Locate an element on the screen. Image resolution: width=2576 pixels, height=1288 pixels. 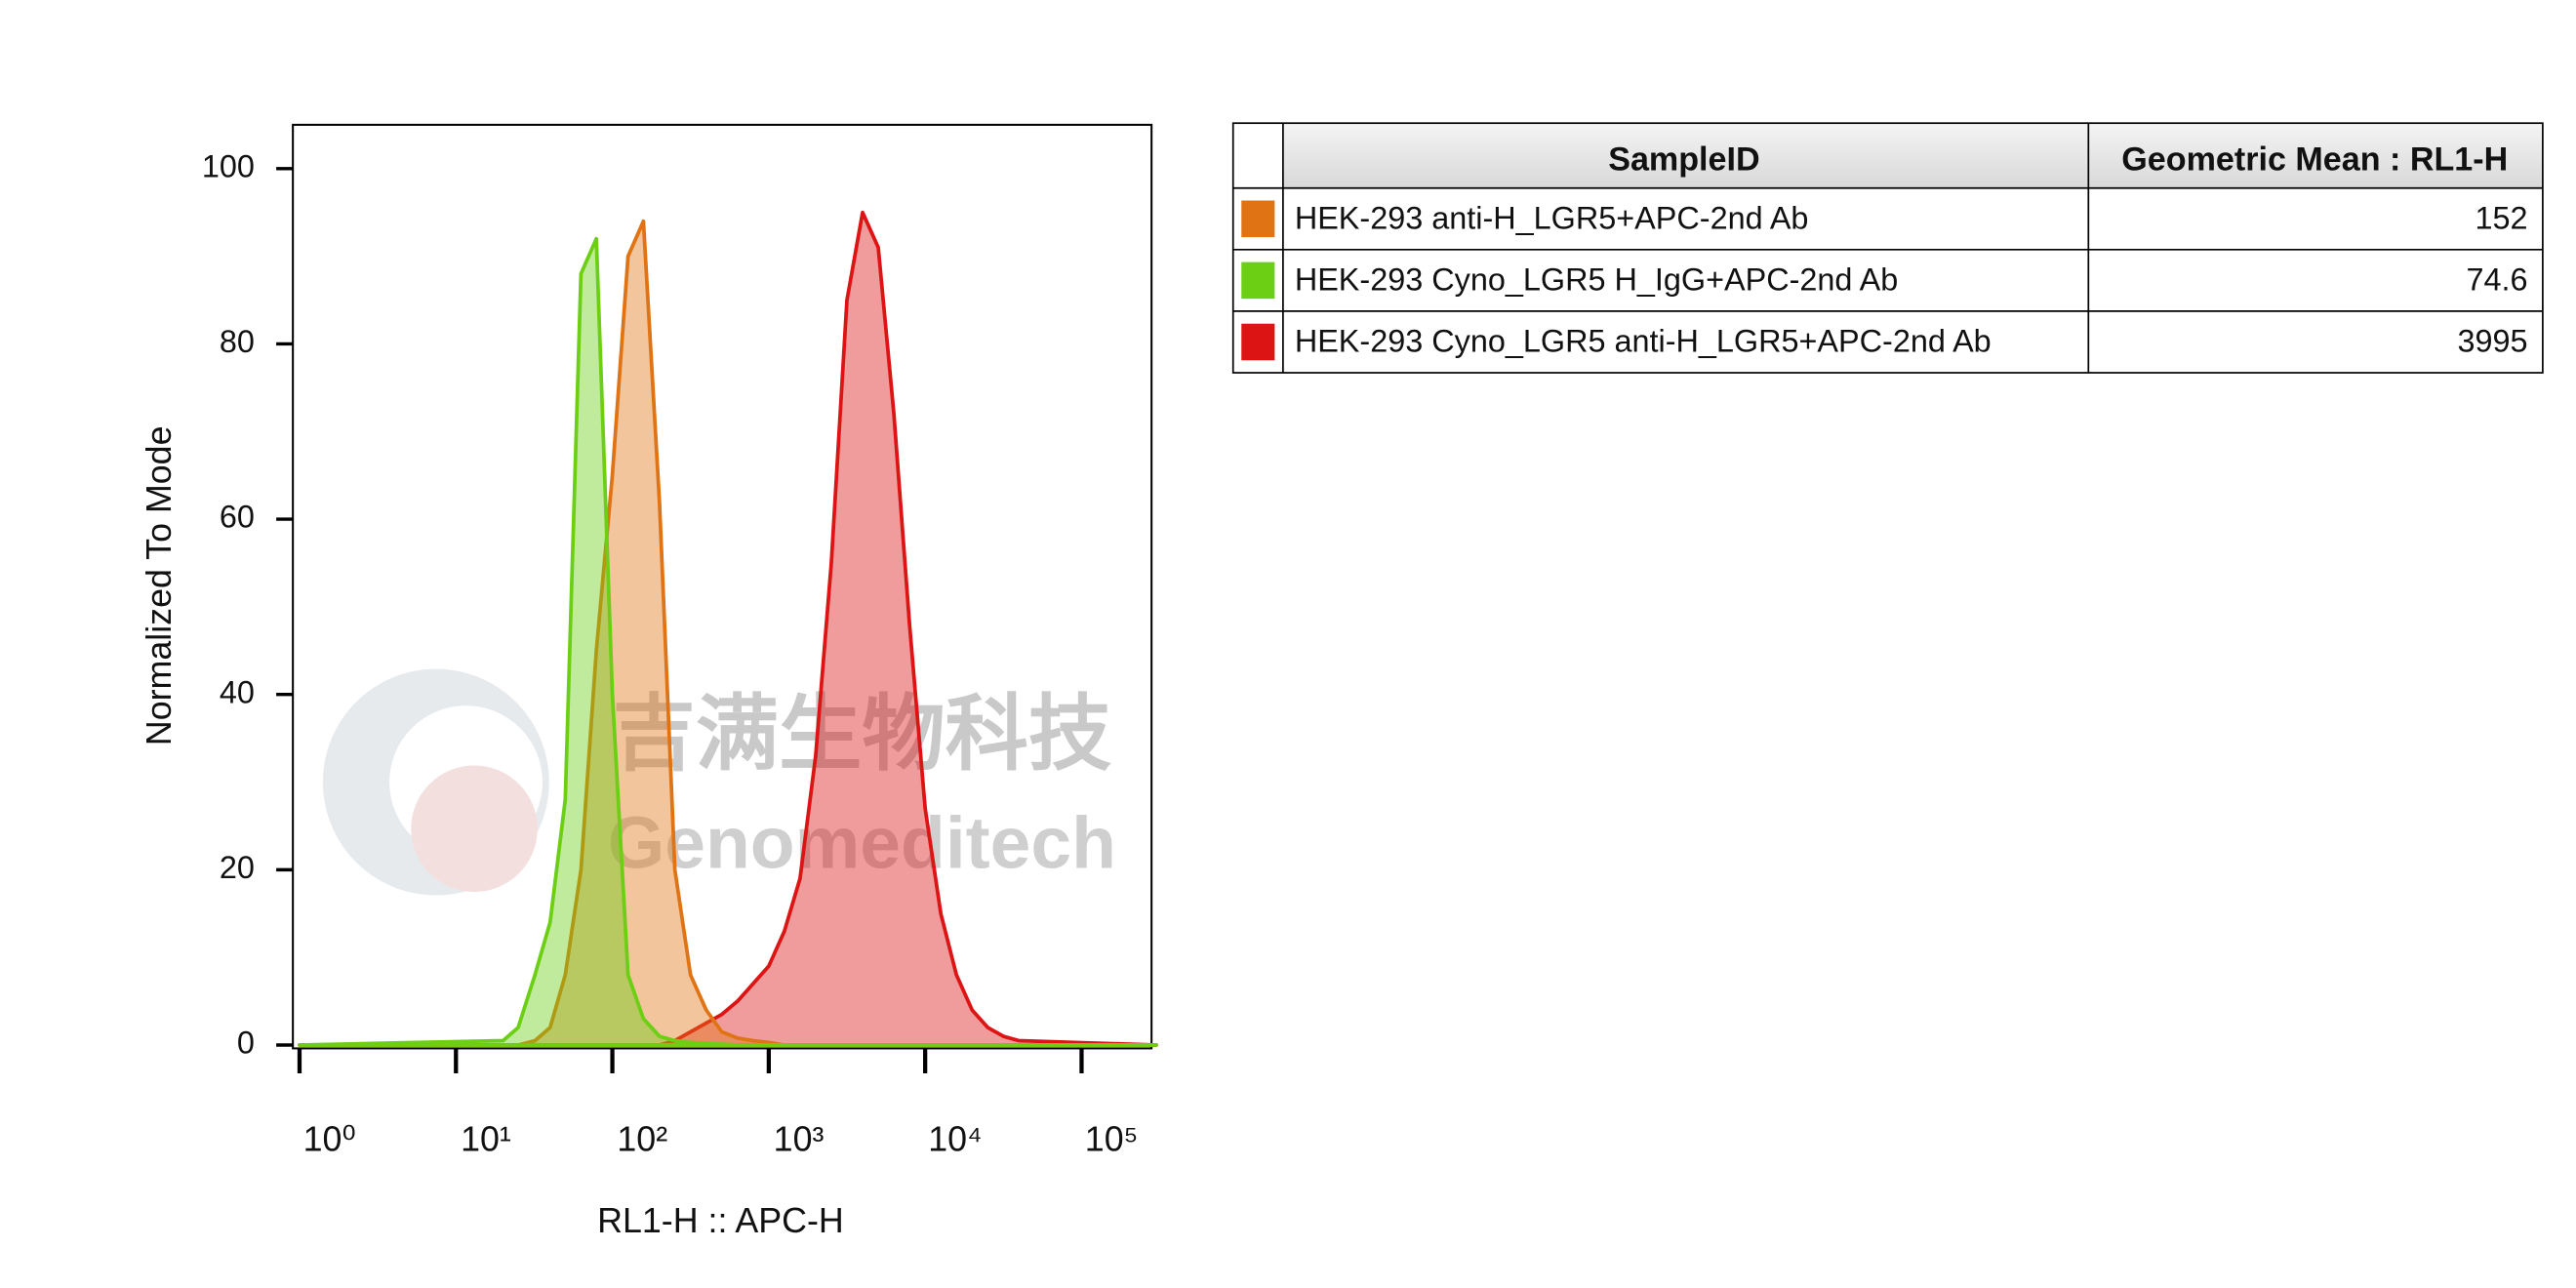
y-tick-label: 100 is located at coordinates (228, 165).